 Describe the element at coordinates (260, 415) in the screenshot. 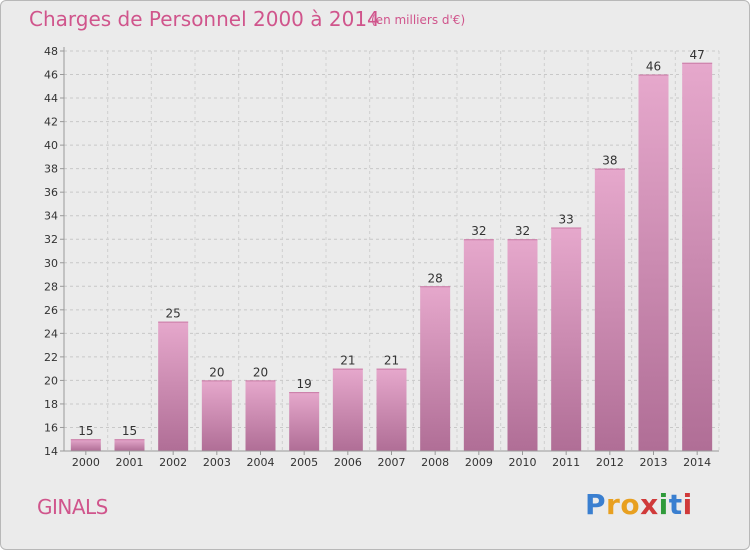

I see `bar-2004` at that location.